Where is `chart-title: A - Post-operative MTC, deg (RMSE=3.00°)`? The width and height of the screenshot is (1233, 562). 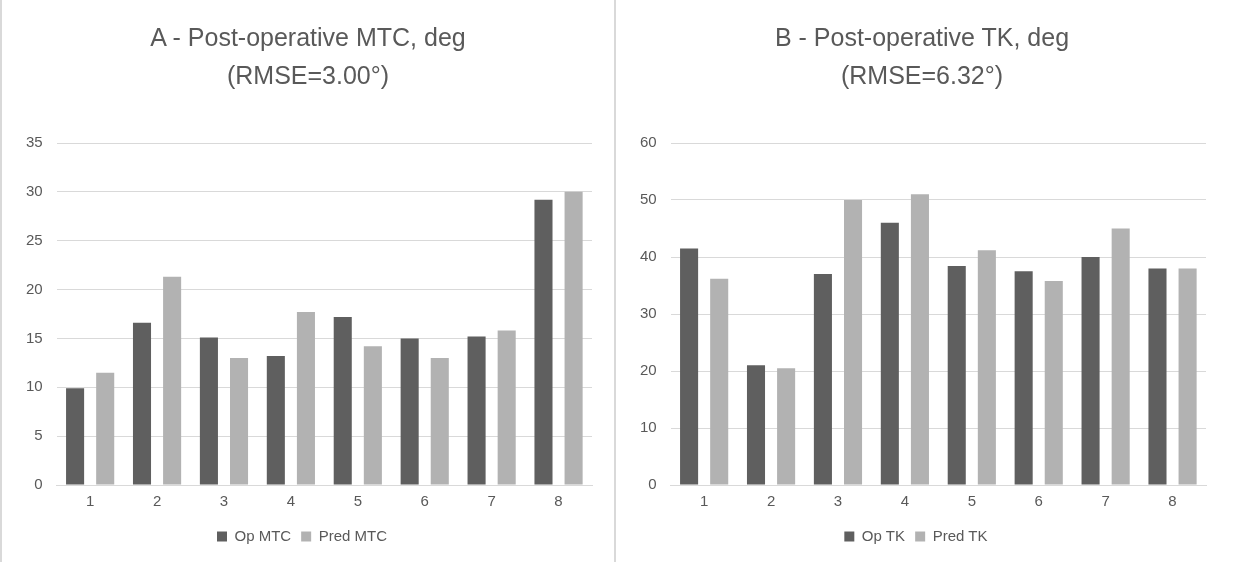
chart-title: A - Post-operative MTC, deg (RMSE=3.00°) is located at coordinates (308, 56).